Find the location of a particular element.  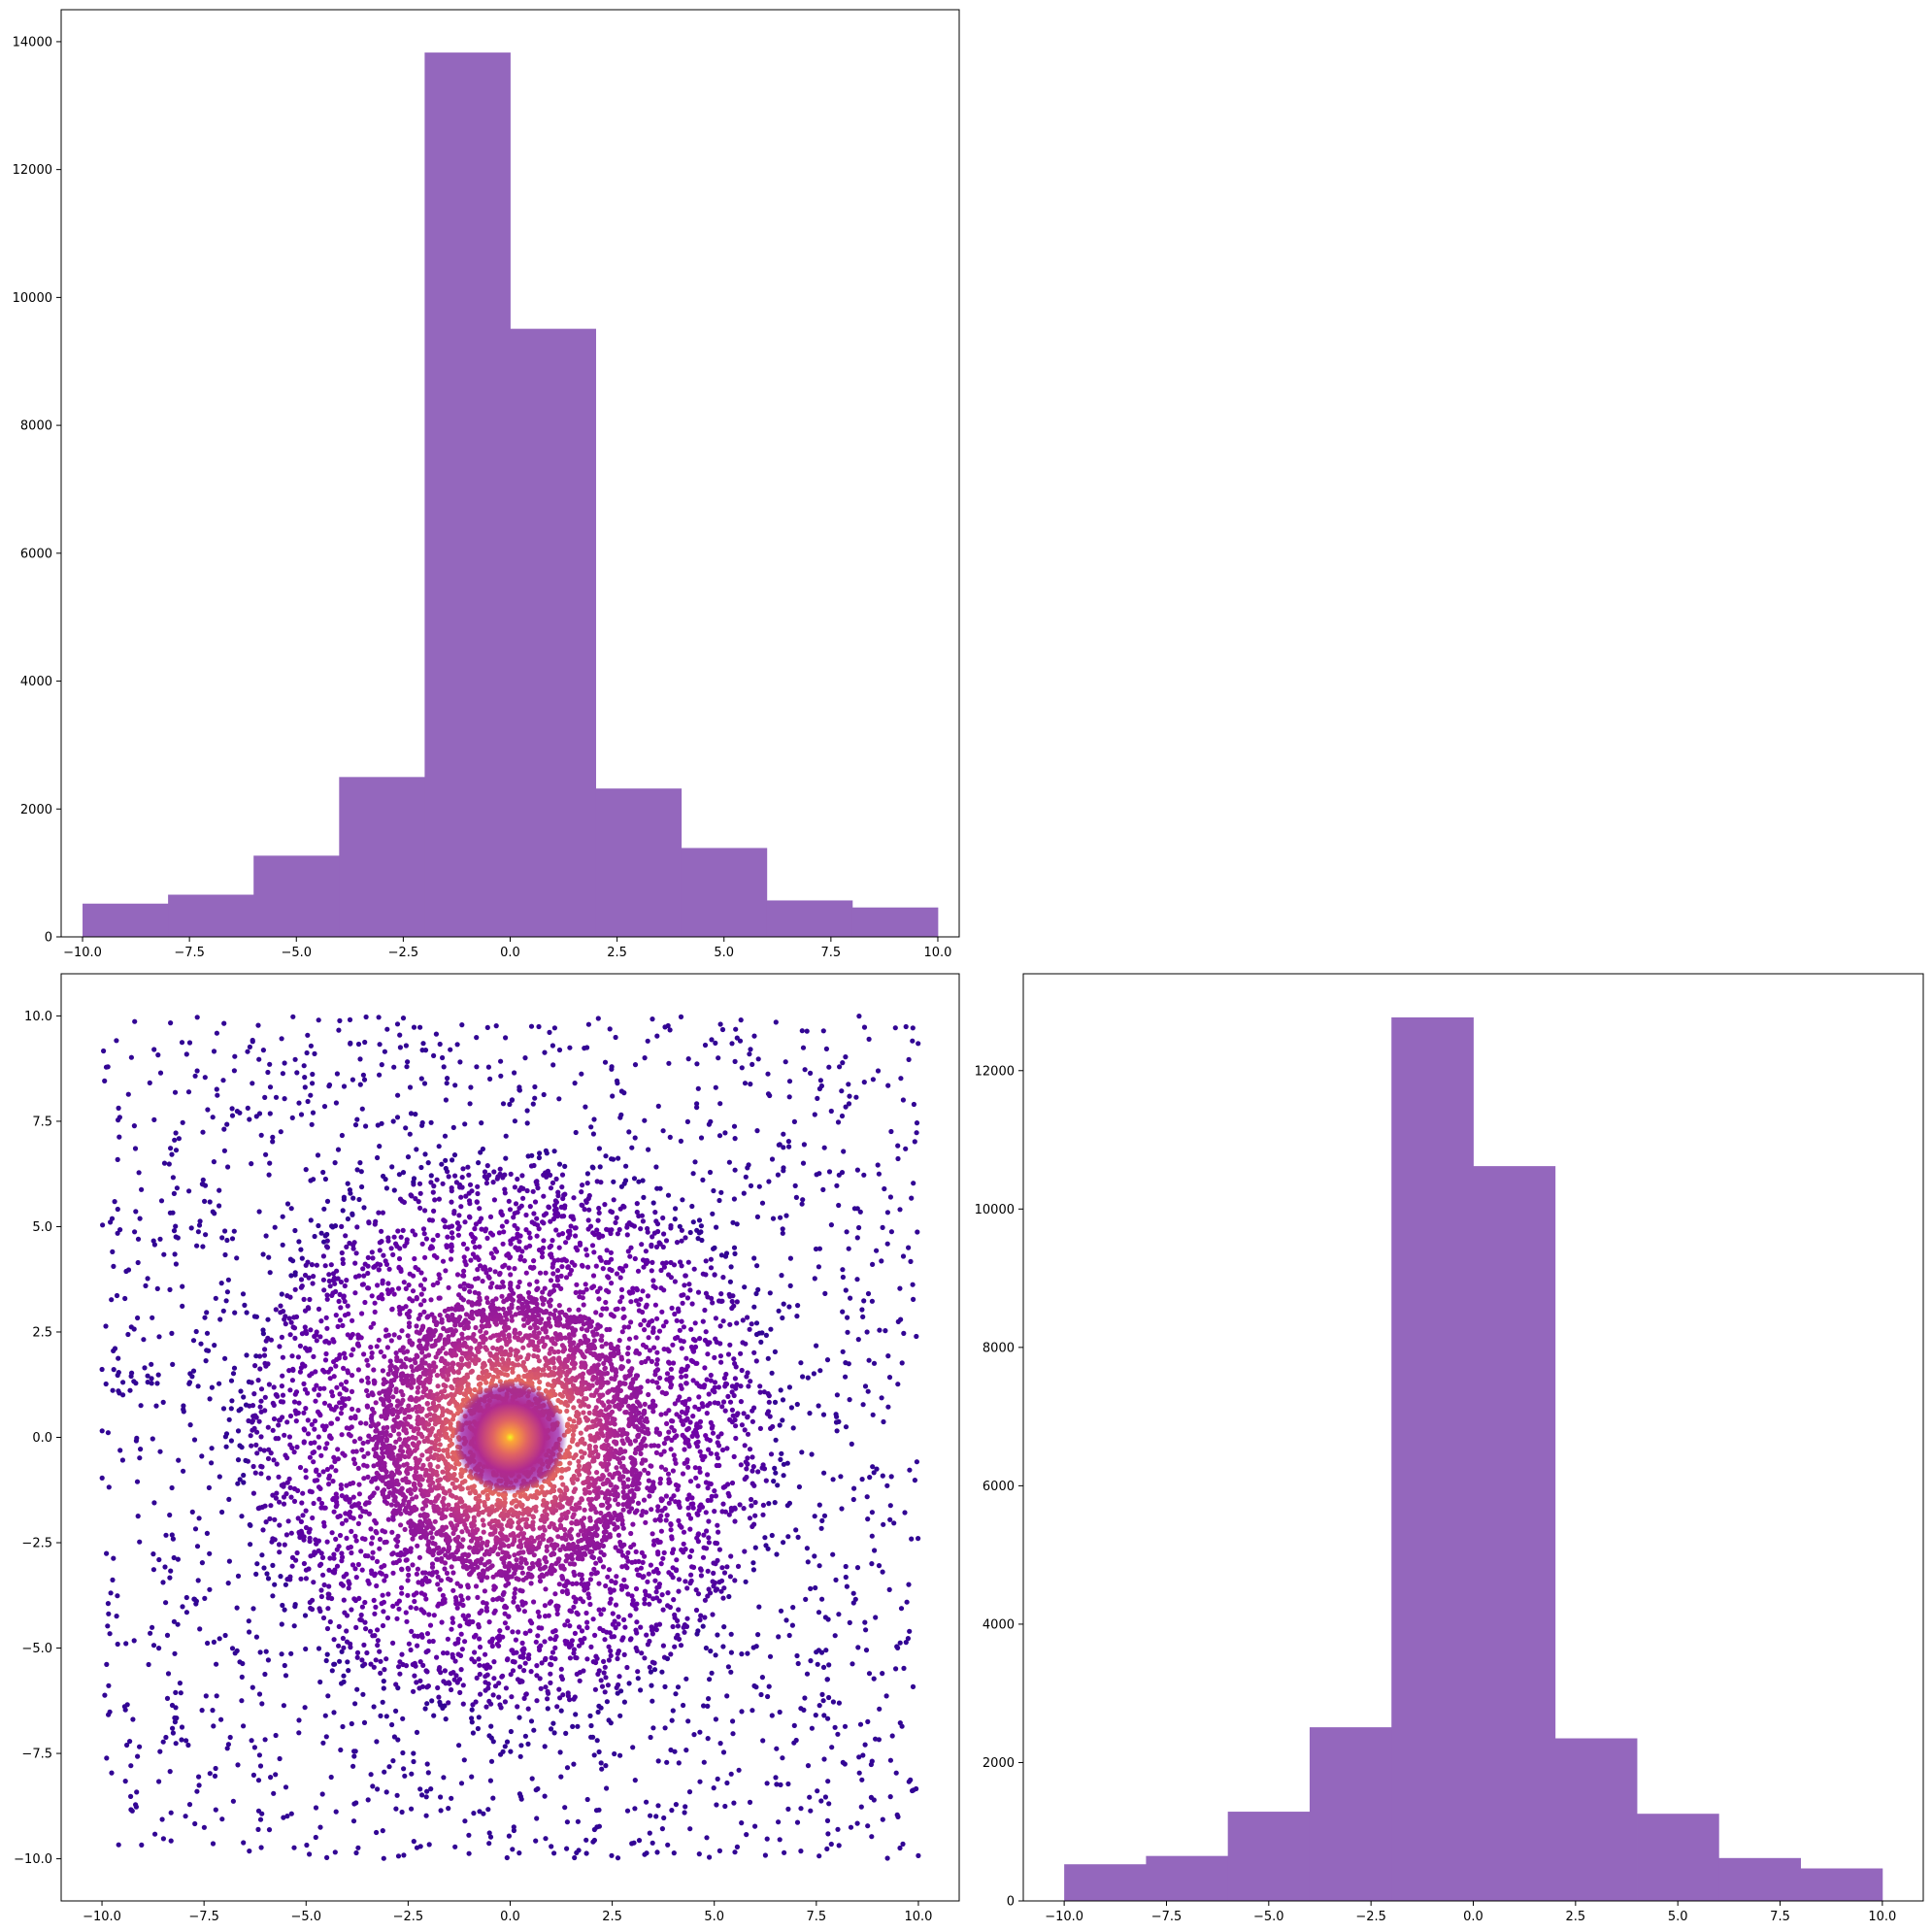

x-tick-label: −5.0 is located at coordinates (296, 953).